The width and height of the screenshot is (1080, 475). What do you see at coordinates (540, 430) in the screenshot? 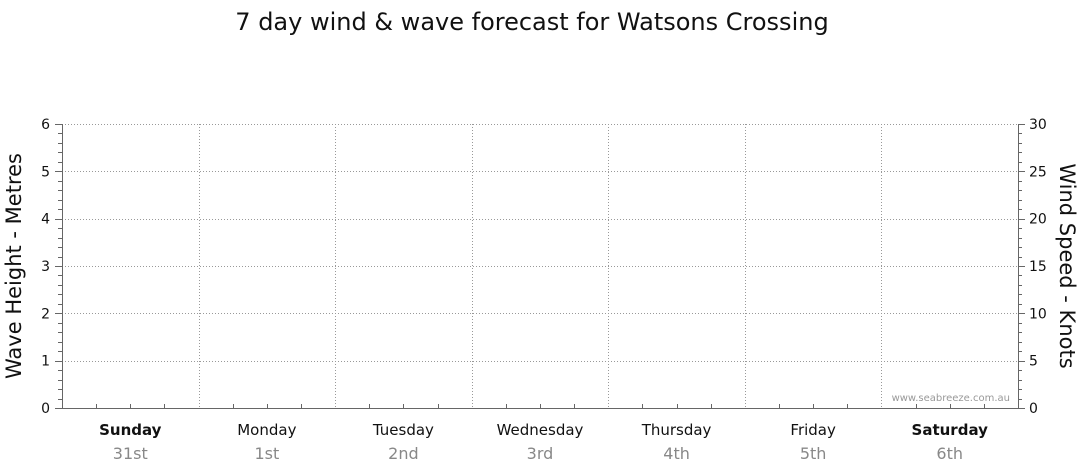
I see `day-name-label: Wednesday` at bounding box center [540, 430].